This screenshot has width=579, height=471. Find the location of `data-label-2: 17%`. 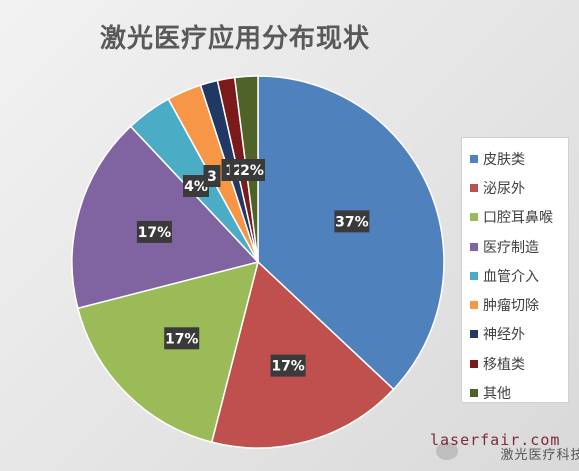

data-label-2: 17% is located at coordinates (288, 367).